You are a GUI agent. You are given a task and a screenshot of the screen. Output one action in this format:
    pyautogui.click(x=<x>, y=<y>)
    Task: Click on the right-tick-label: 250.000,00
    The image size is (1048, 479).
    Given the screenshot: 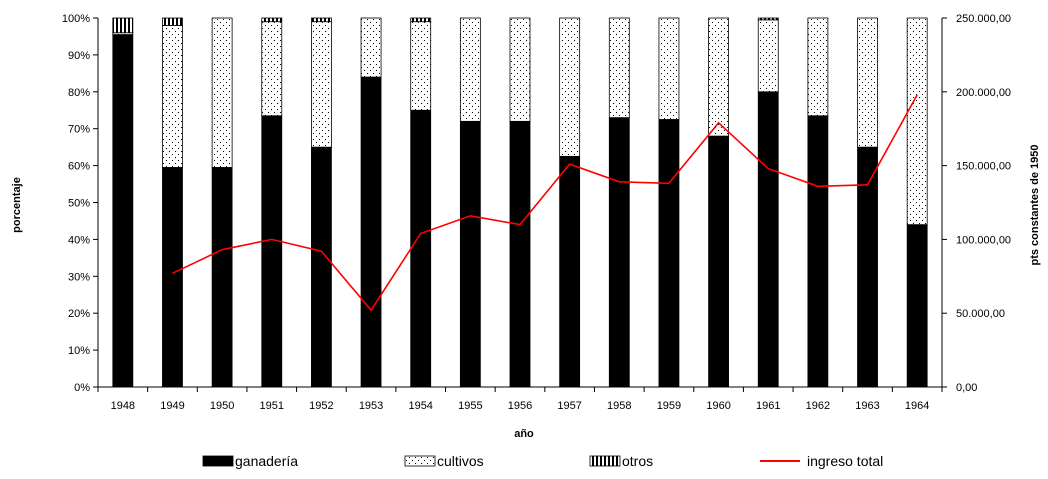 What is the action you would take?
    pyautogui.click(x=983, y=19)
    